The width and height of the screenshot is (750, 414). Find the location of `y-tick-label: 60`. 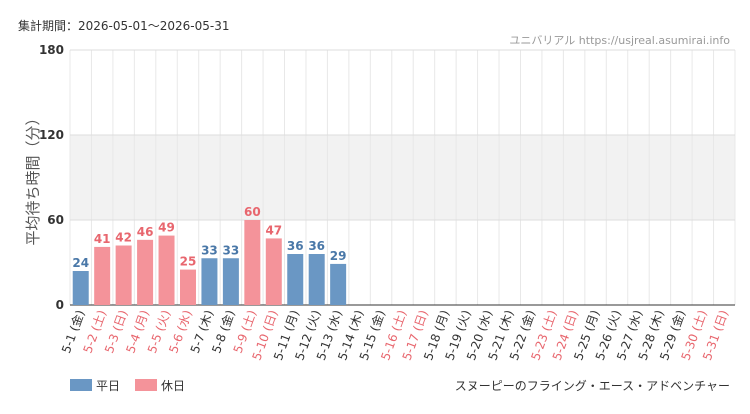

y-tick-label: 60 is located at coordinates (55, 220).